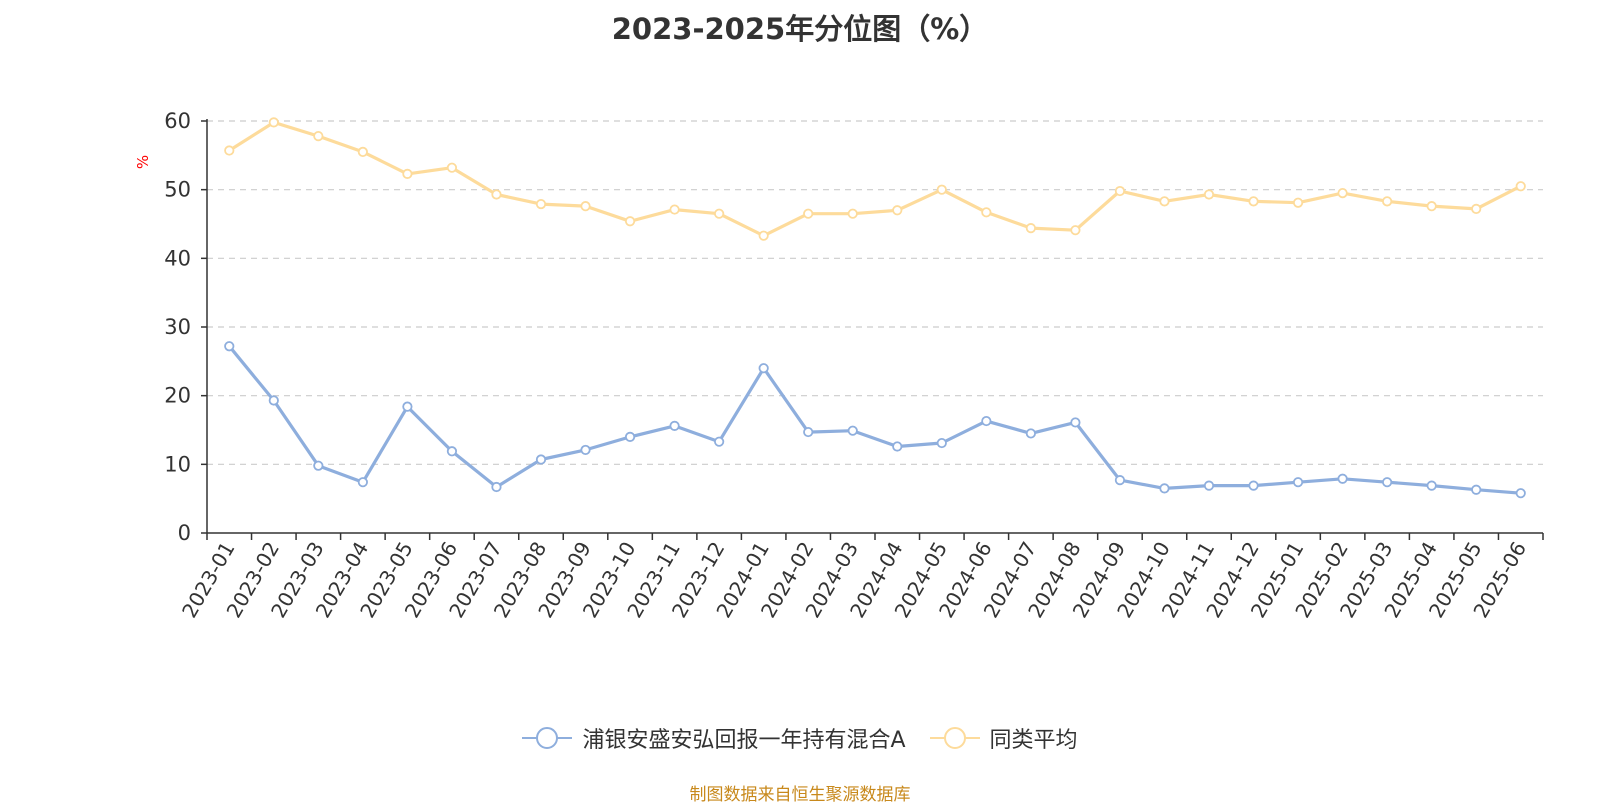  What do you see at coordinates (177, 190) in the screenshot?
I see `y-tick-label: 50` at bounding box center [177, 190].